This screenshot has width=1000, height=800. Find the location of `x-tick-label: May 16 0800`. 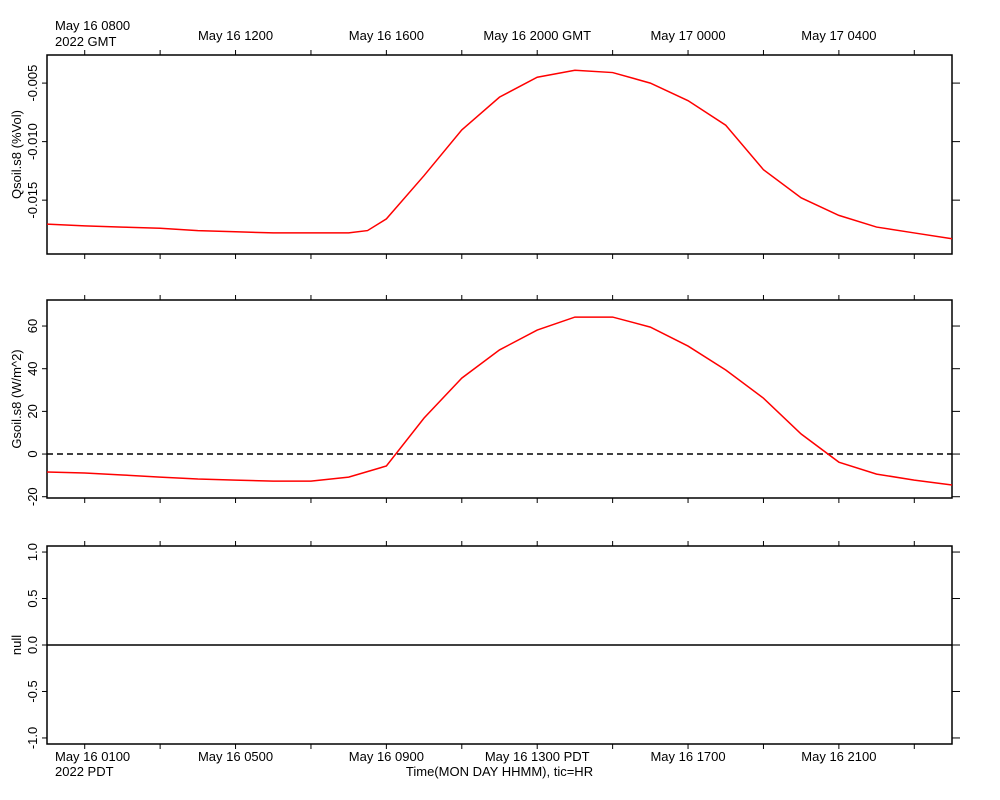

x-tick-label: May 16 0800 is located at coordinates (92, 25).